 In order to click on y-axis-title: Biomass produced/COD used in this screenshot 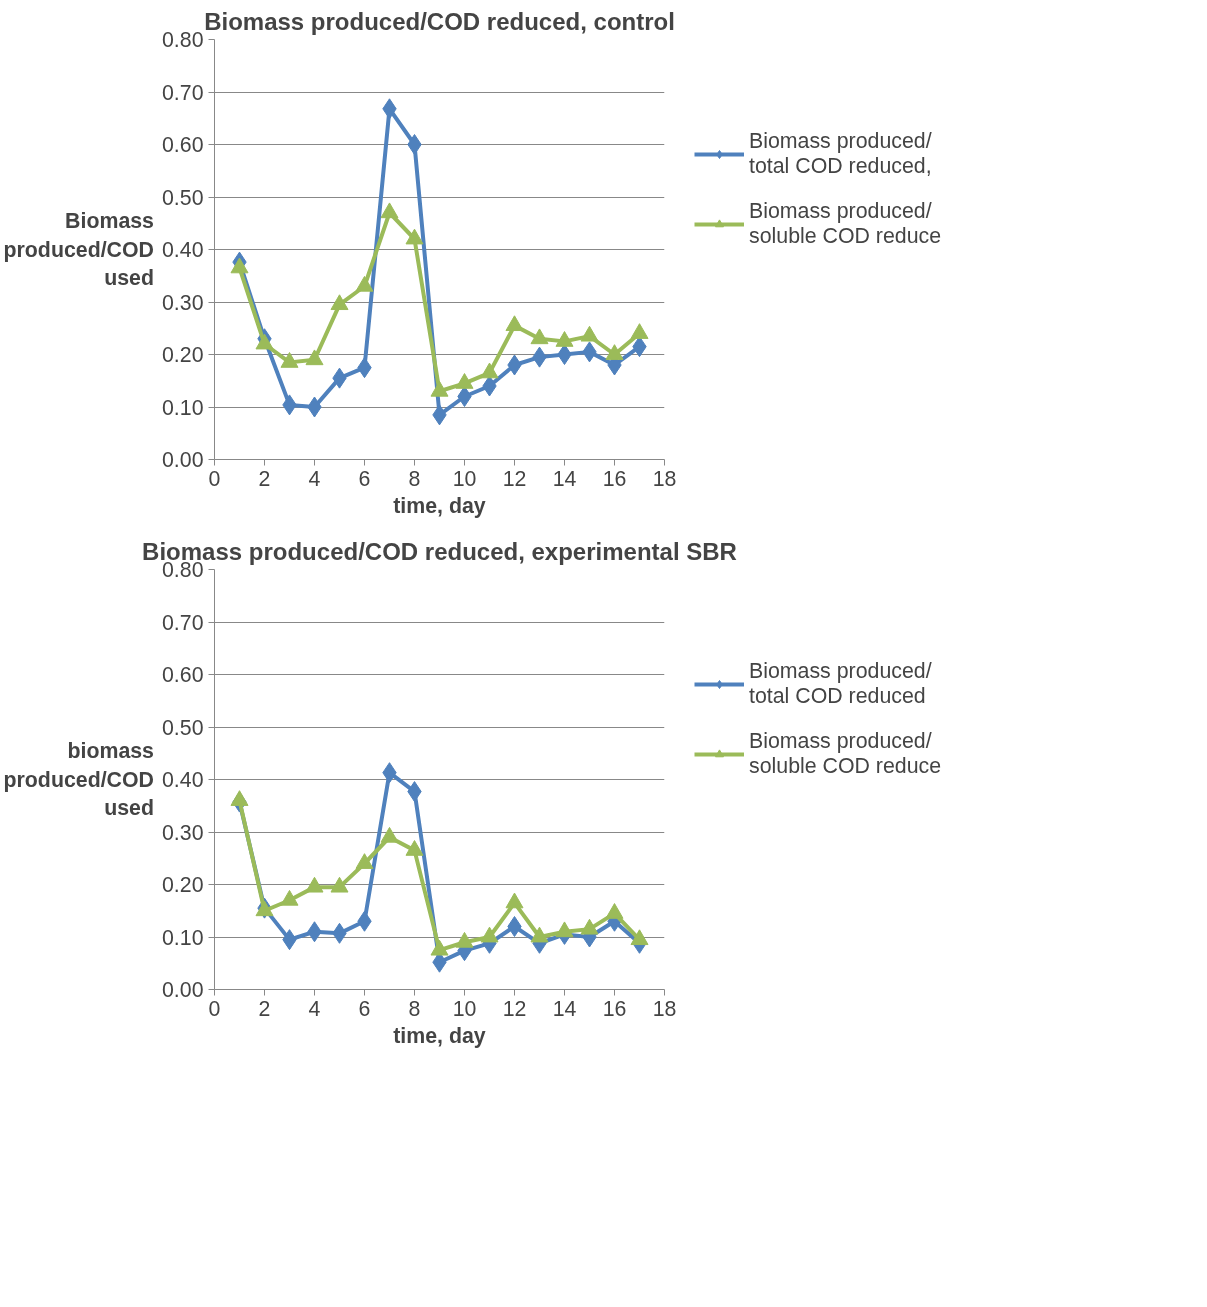, I will do `click(78, 249)`.